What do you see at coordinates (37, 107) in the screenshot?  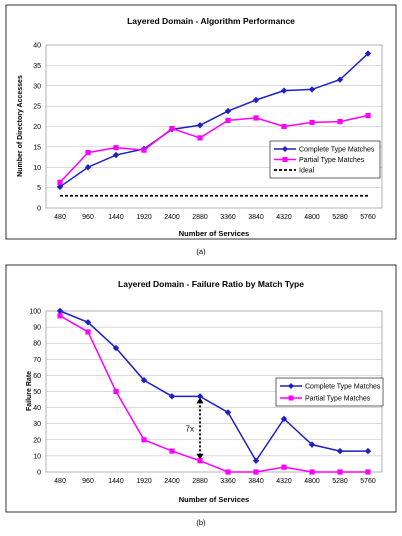 I see `y-tick-label: 25` at bounding box center [37, 107].